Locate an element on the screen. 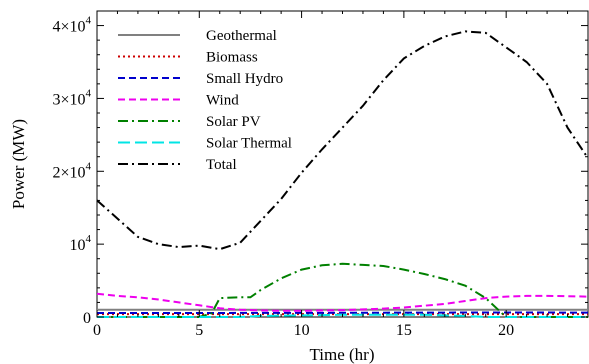 The width and height of the screenshot is (589, 364). series-line-solar-thermal is located at coordinates (342, 315).